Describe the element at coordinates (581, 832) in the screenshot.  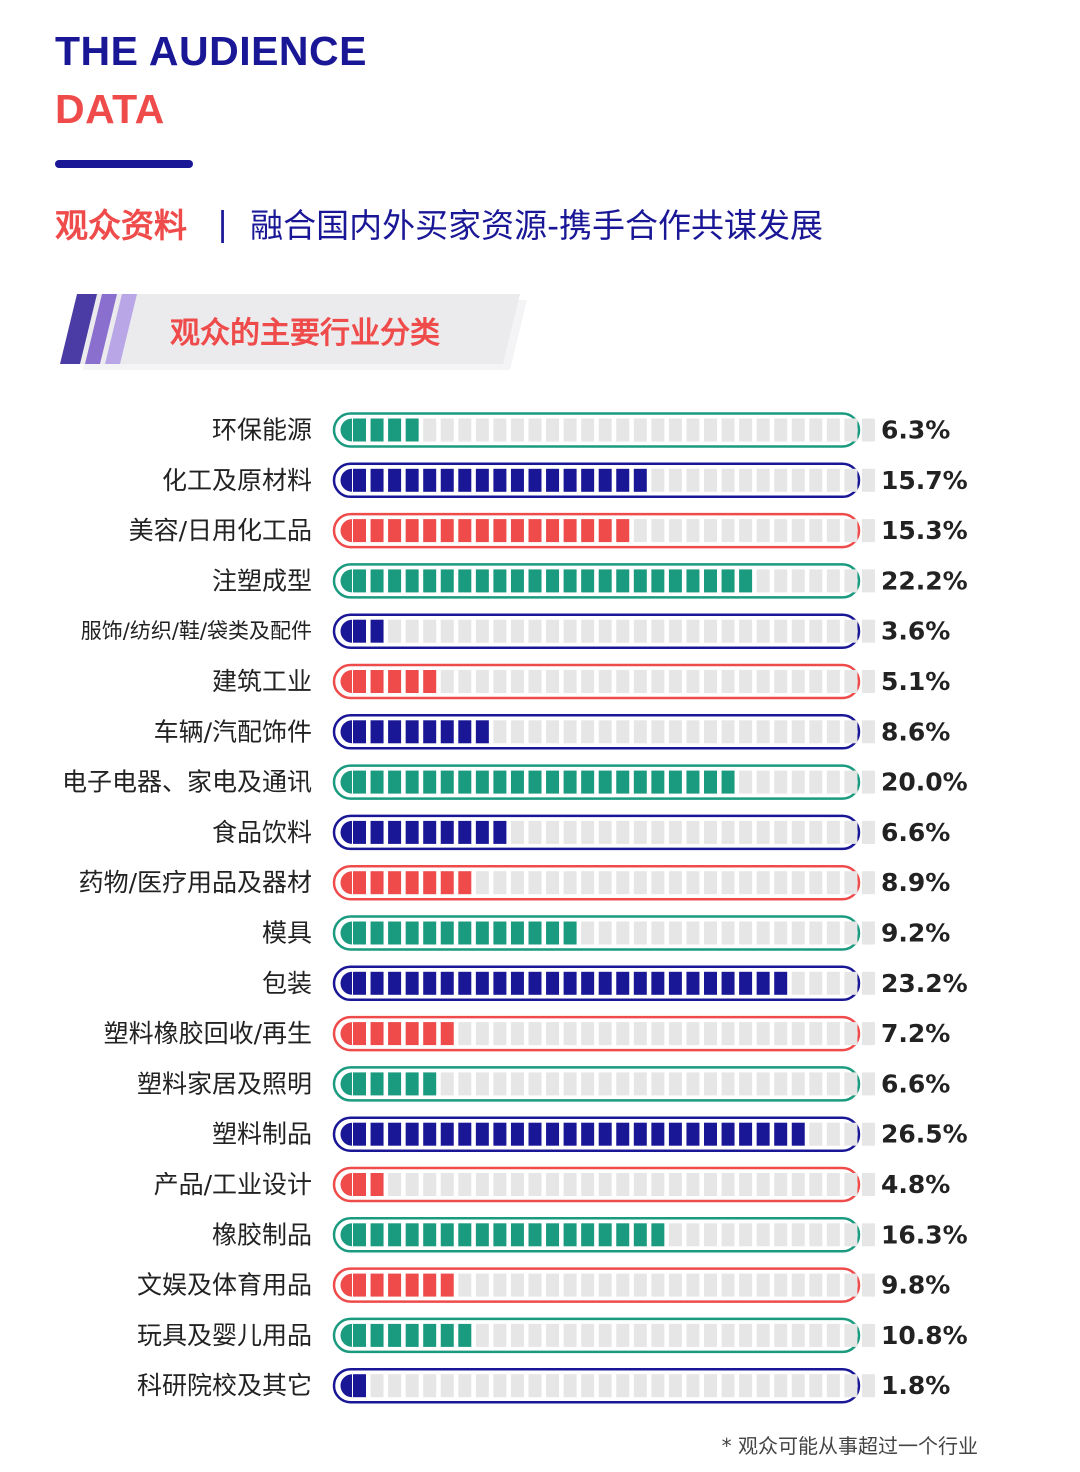
I see `bar-row: 食品饮料 6.6%` at that location.